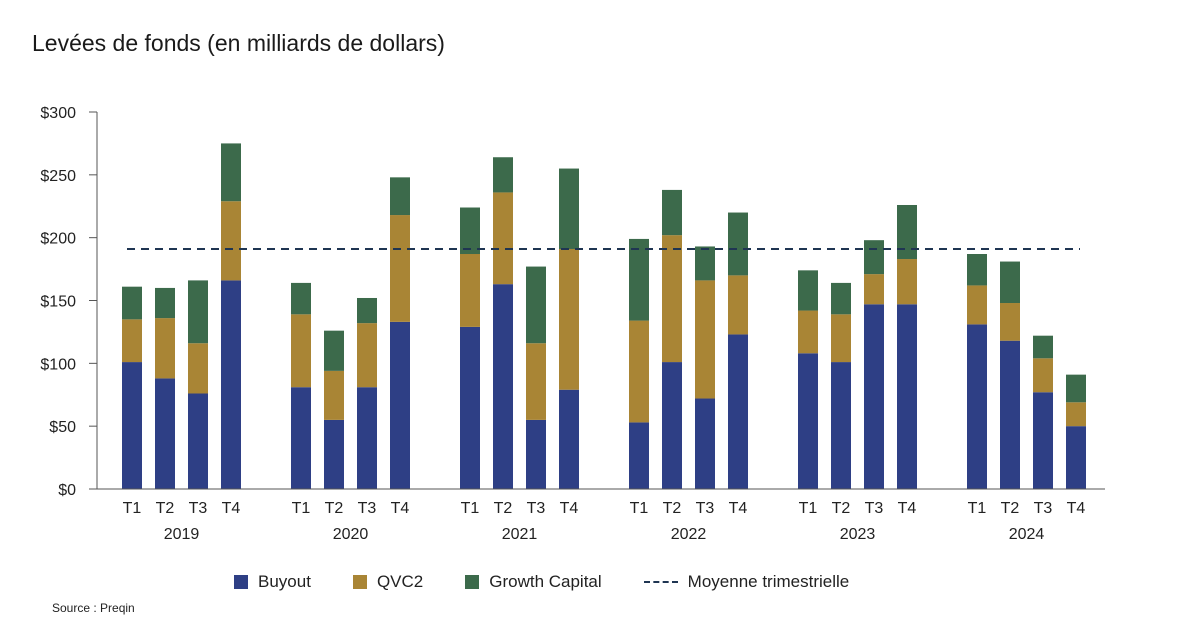 The height and width of the screenshot is (643, 1198). Describe the element at coordinates (62, 427) in the screenshot. I see `y-tick-label: $50` at that location.